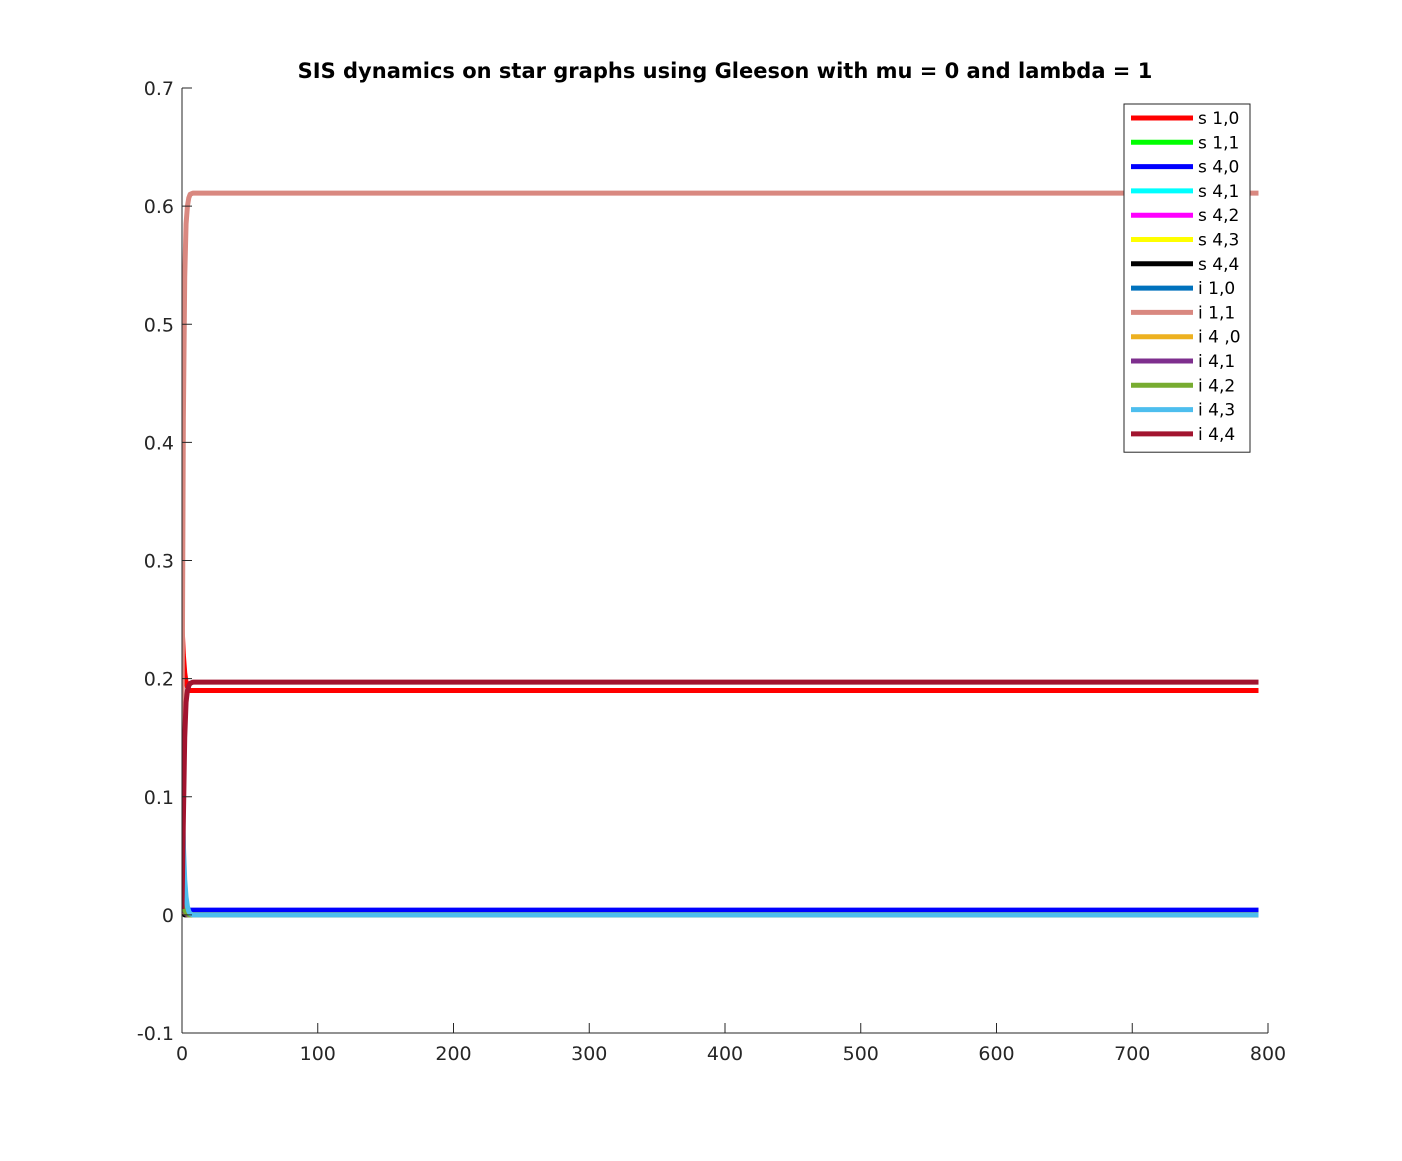  What do you see at coordinates (1218, 265) in the screenshot?
I see `legend-label: s 4,4` at bounding box center [1218, 265].